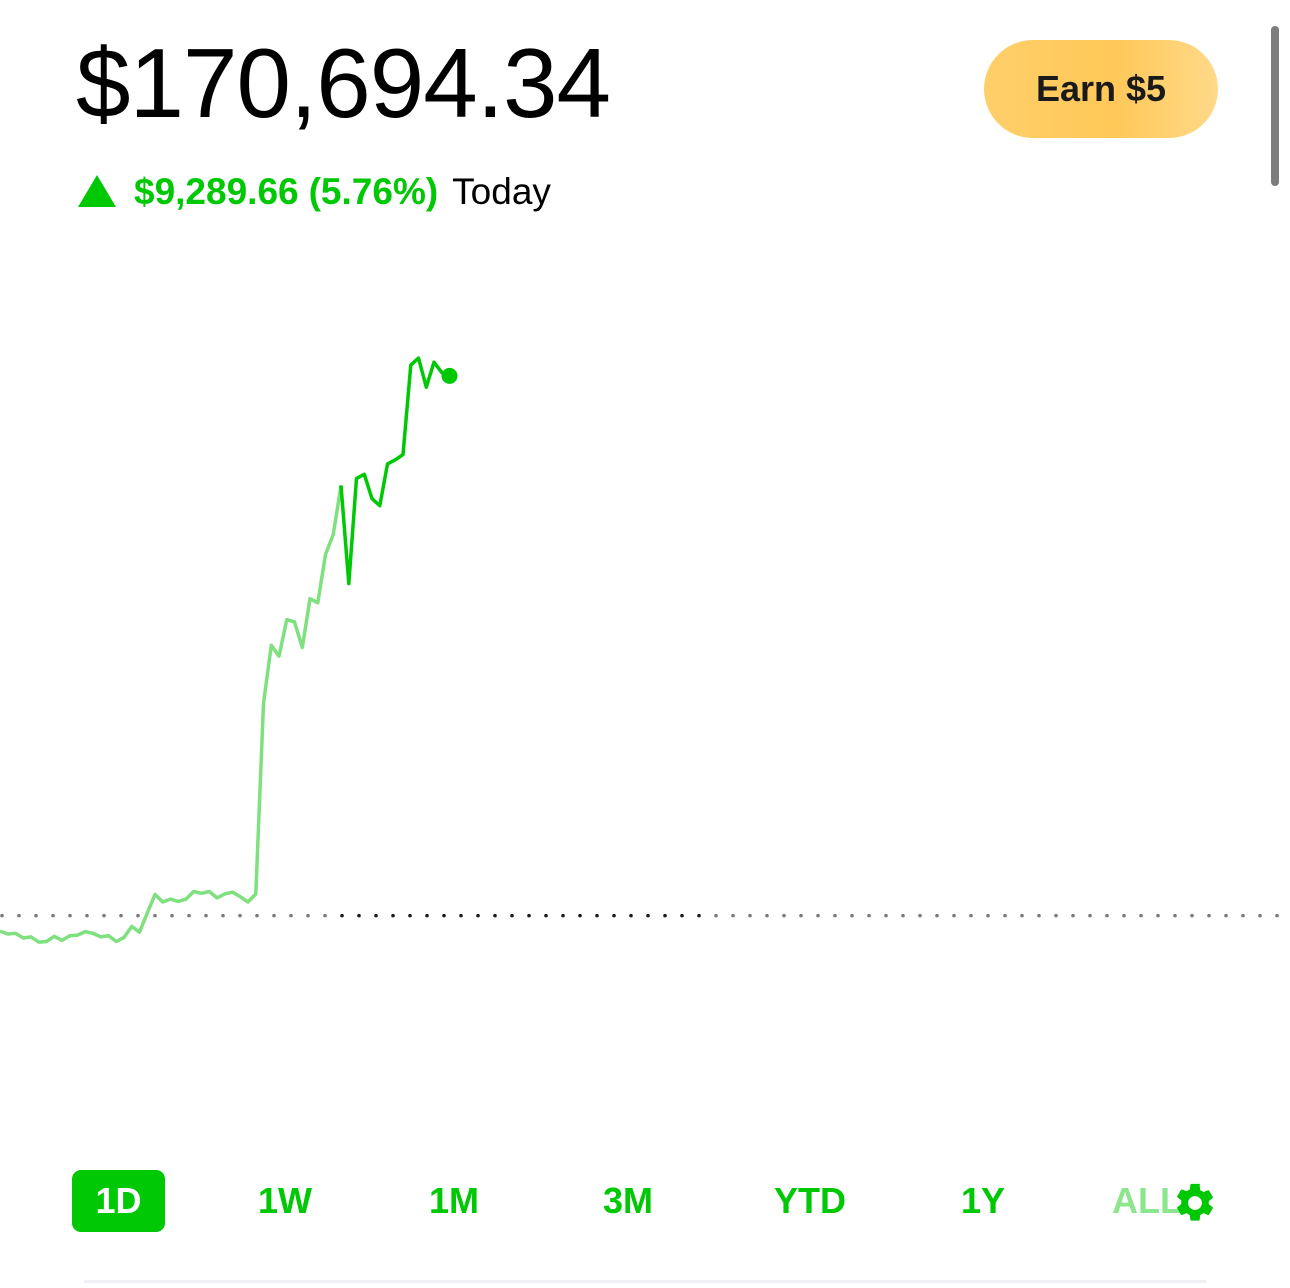 The image size is (1290, 1288). I want to click on tab-1w: 1W, so click(285, 1200).